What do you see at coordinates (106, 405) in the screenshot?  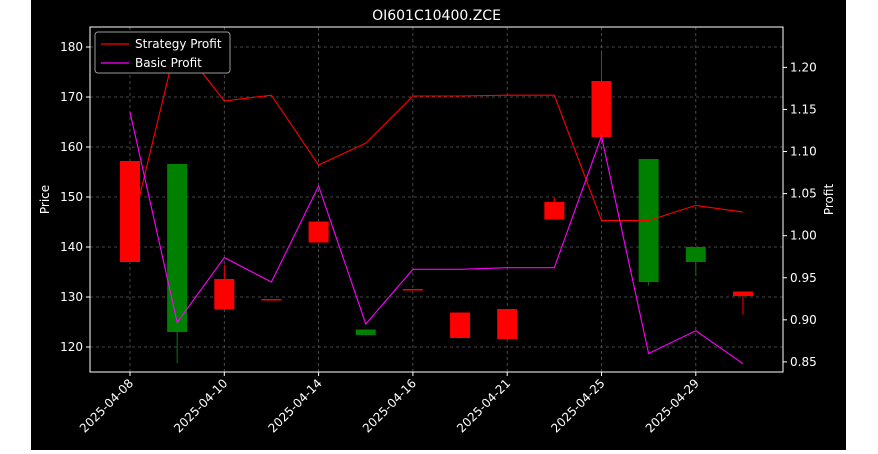 I see `date-tick-label: 2025-04-08` at bounding box center [106, 405].